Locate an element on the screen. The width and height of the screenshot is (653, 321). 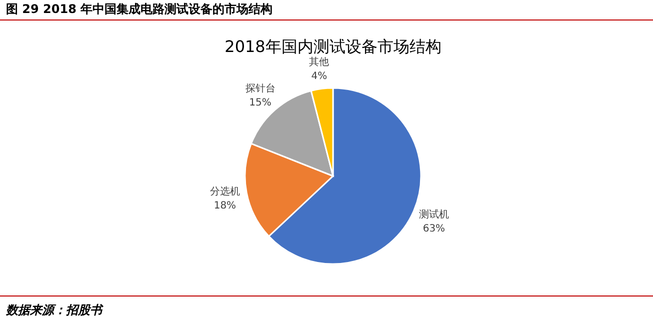
slice-label: 探针台 is located at coordinates (260, 88).